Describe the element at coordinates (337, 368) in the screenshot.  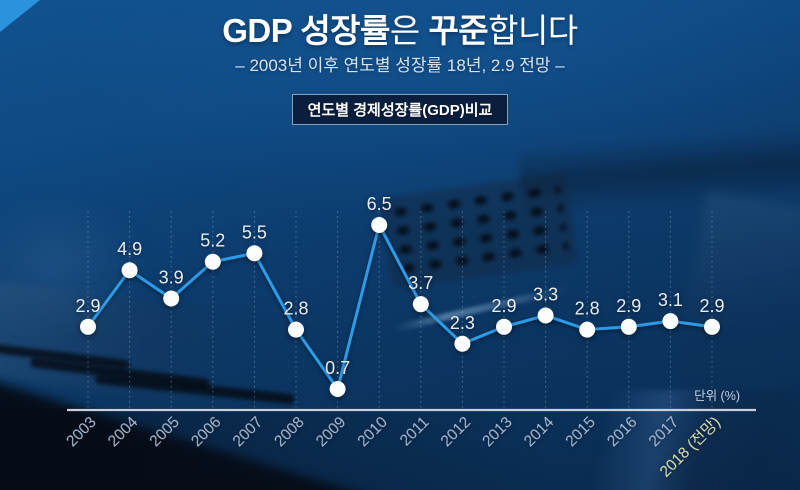
I see `data-label: 0.7` at that location.